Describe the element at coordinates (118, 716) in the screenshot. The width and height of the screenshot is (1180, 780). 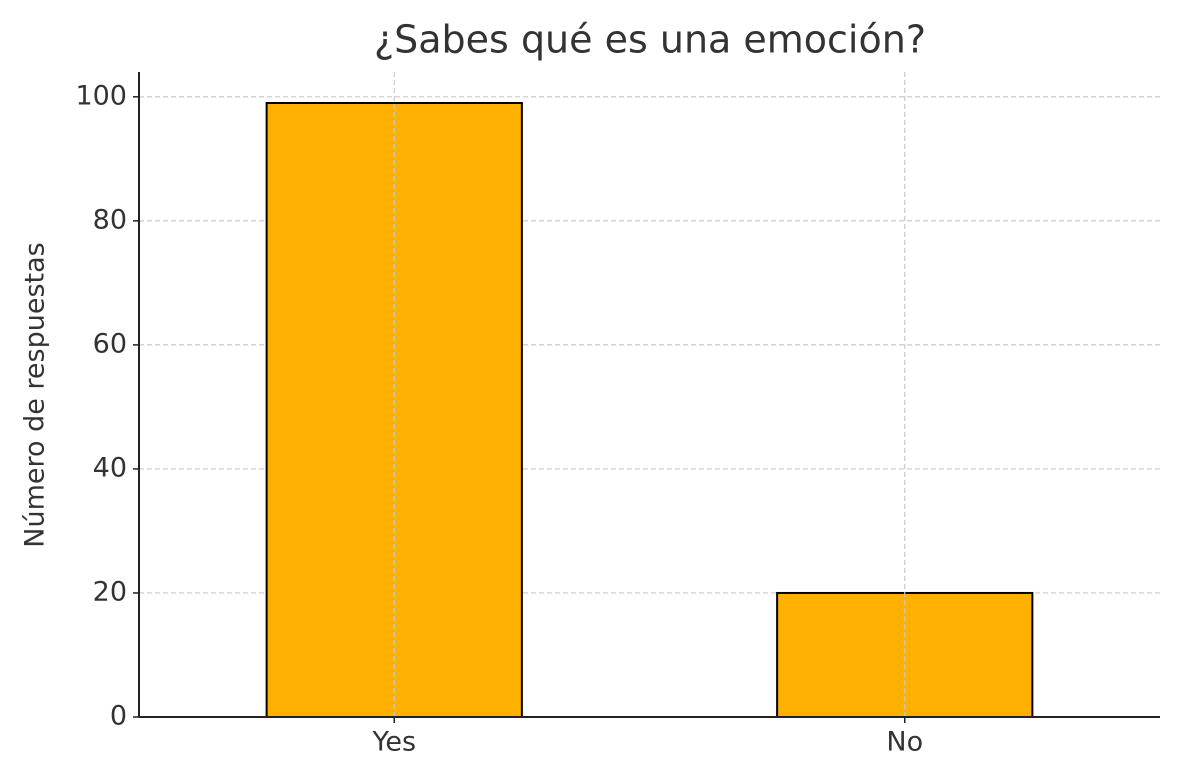
I see `y-tick-label: 0` at that location.